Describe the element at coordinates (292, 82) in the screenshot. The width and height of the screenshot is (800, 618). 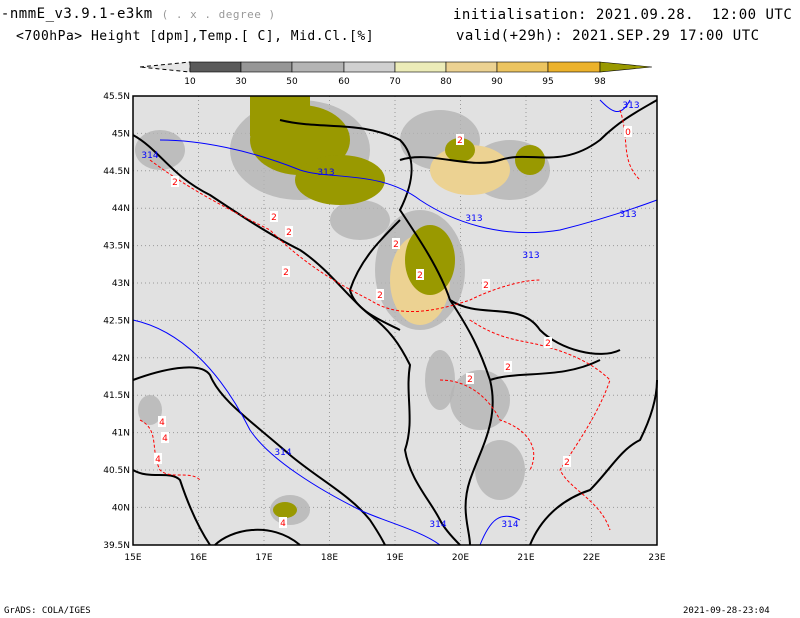
I see `colorbar-label: 50` at that location.